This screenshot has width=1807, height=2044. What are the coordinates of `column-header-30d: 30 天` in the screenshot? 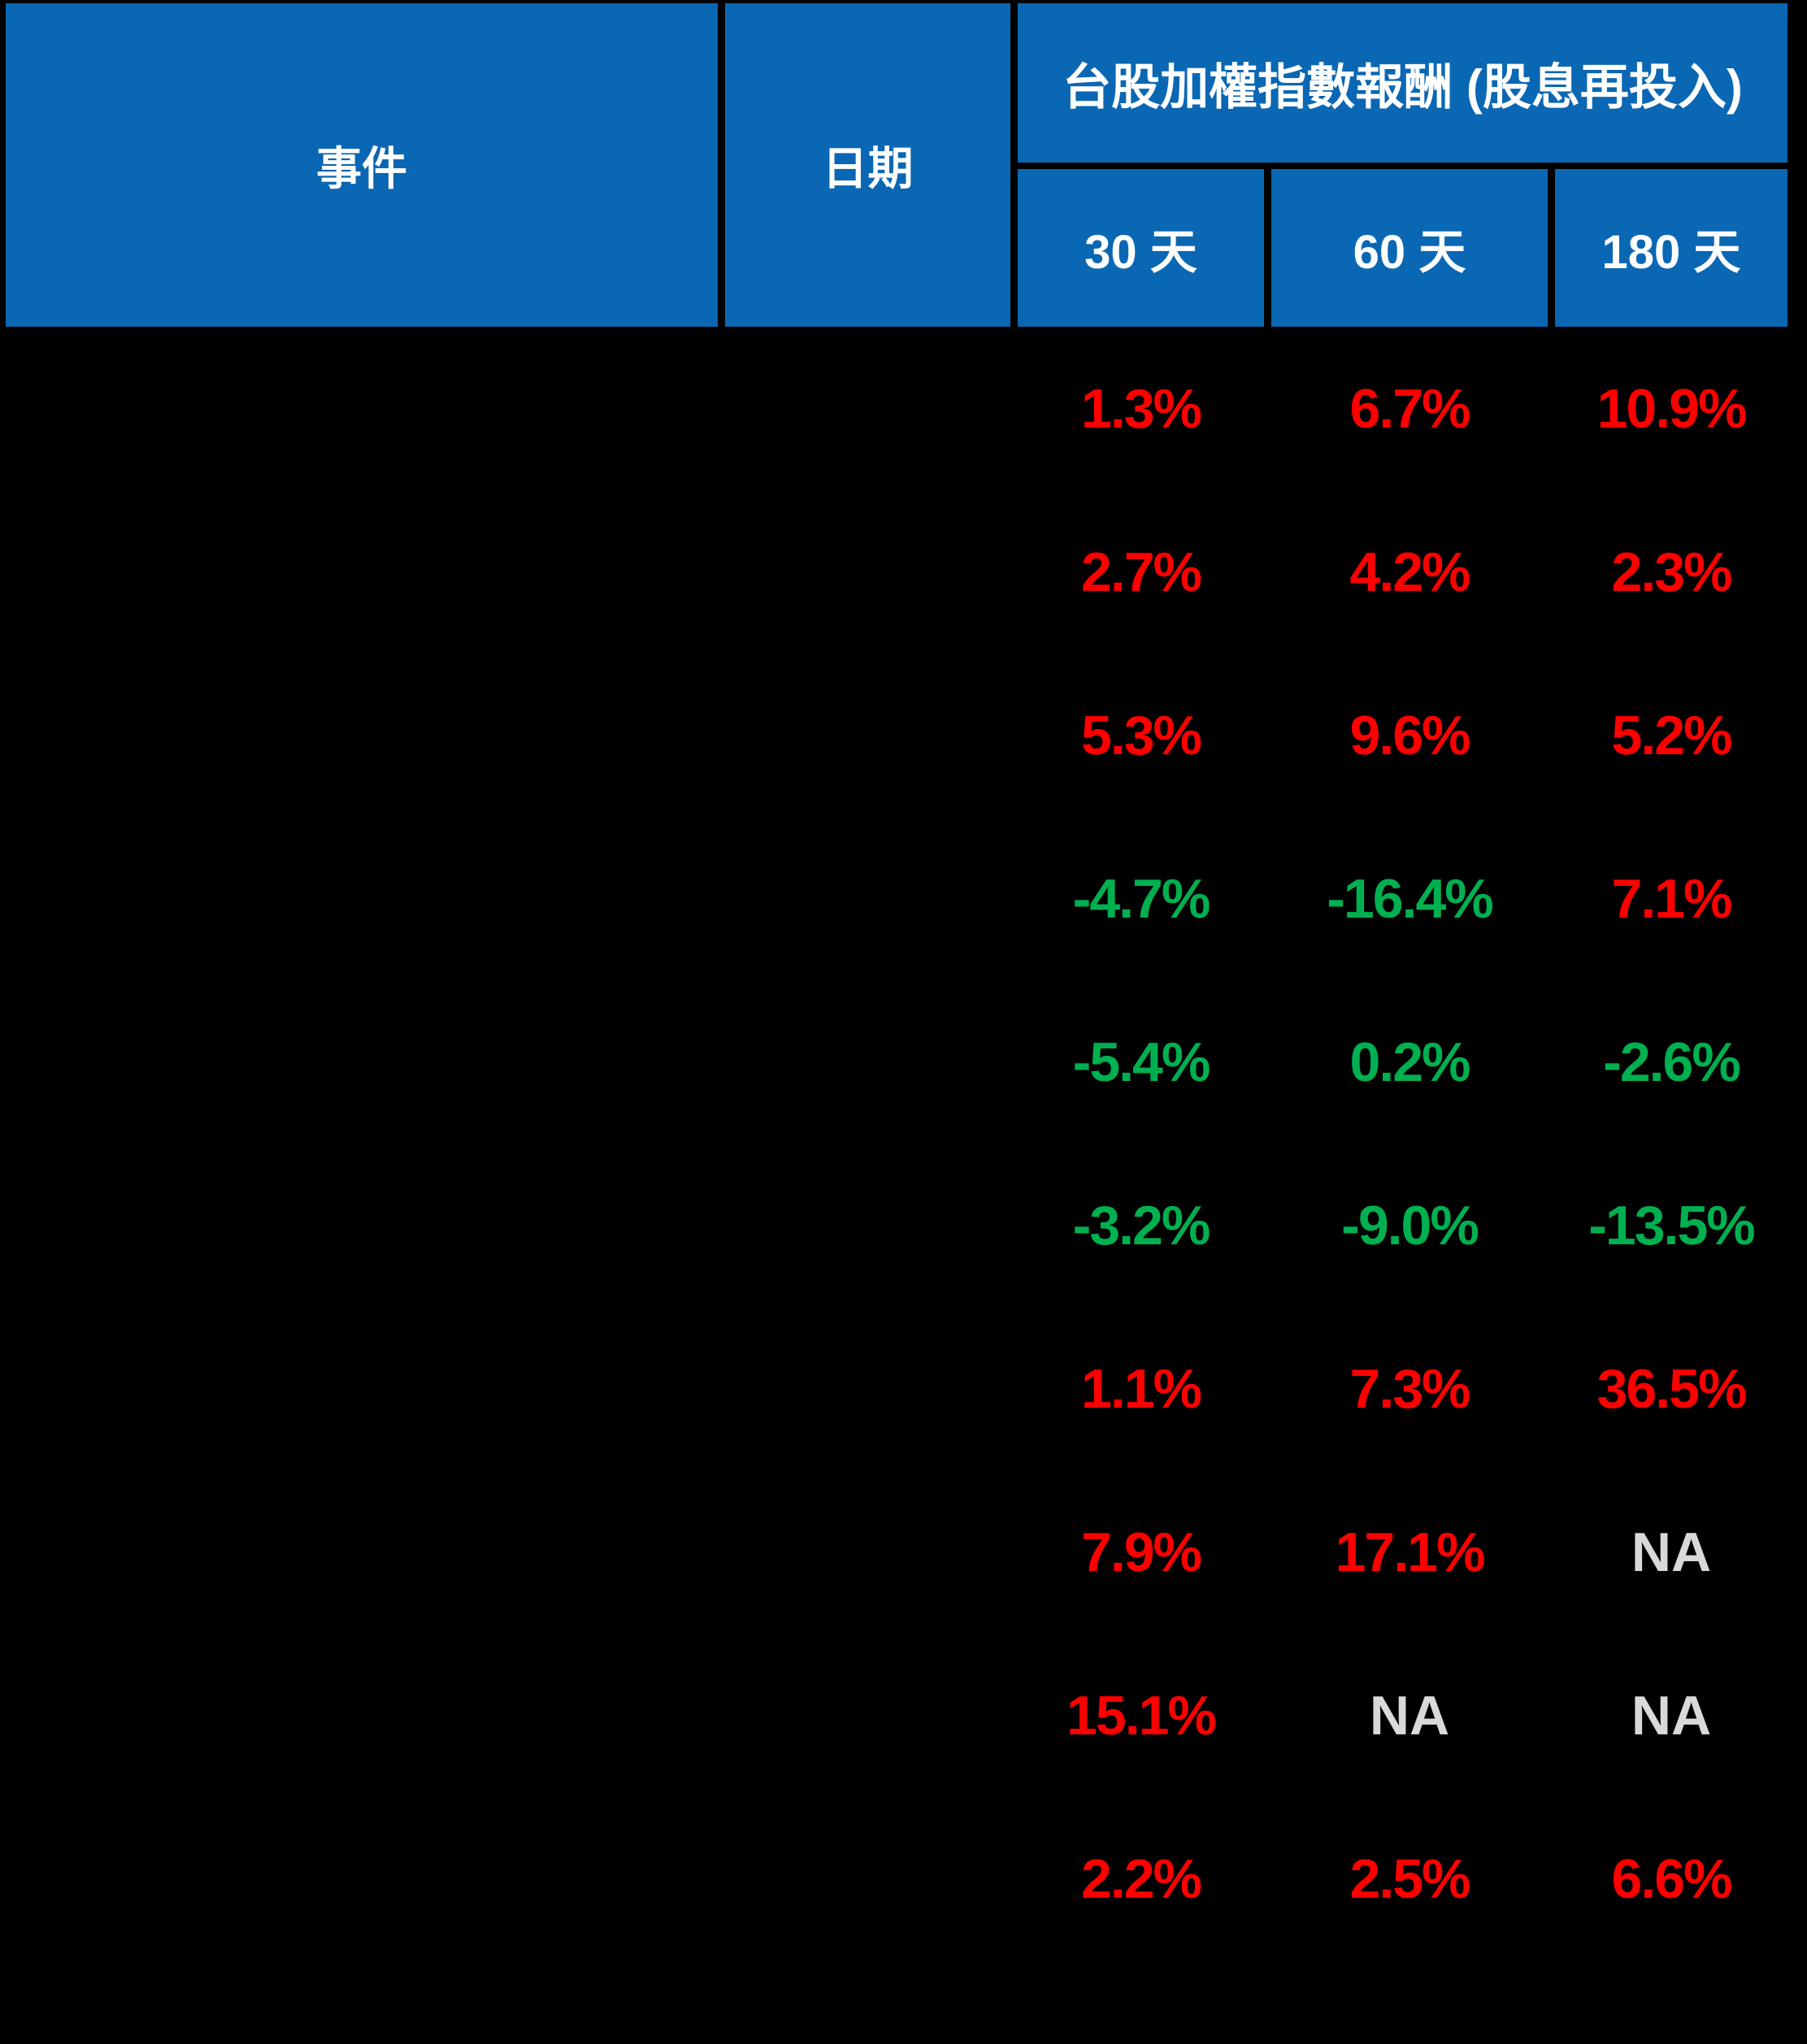 It's located at (1141, 248).